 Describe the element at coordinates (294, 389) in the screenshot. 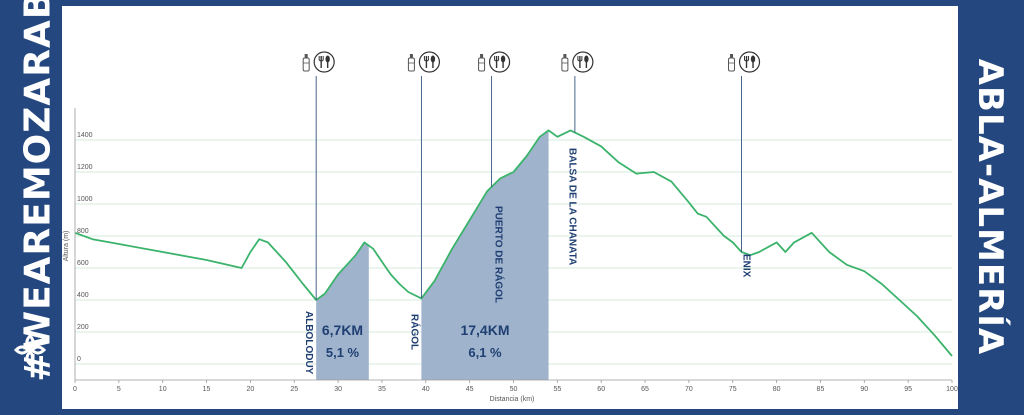

I see `x-tick-label: 25` at that location.